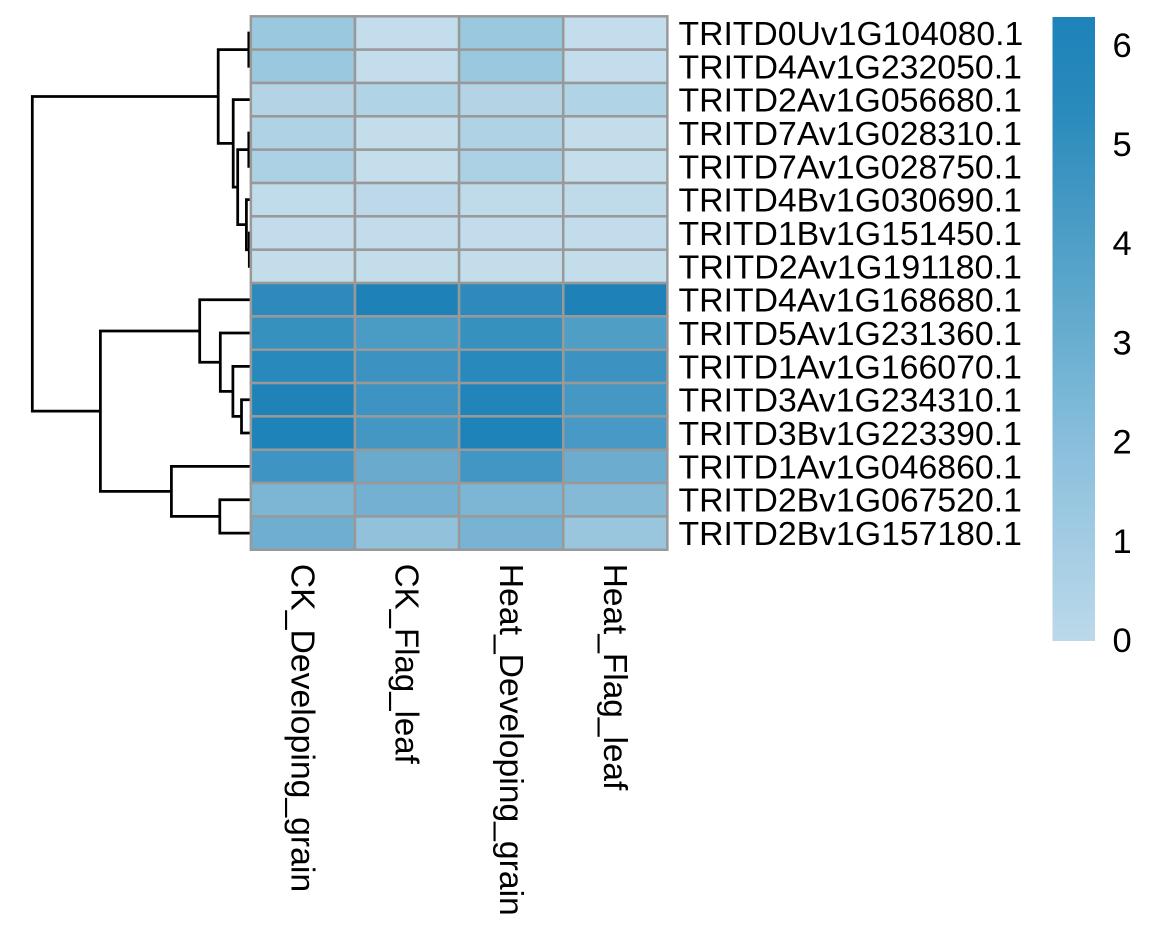 The height and width of the screenshot is (946, 1172). Describe the element at coordinates (850, 434) in the screenshot. I see `svg-text: TRITD3Bv1G223390.1` at that location.